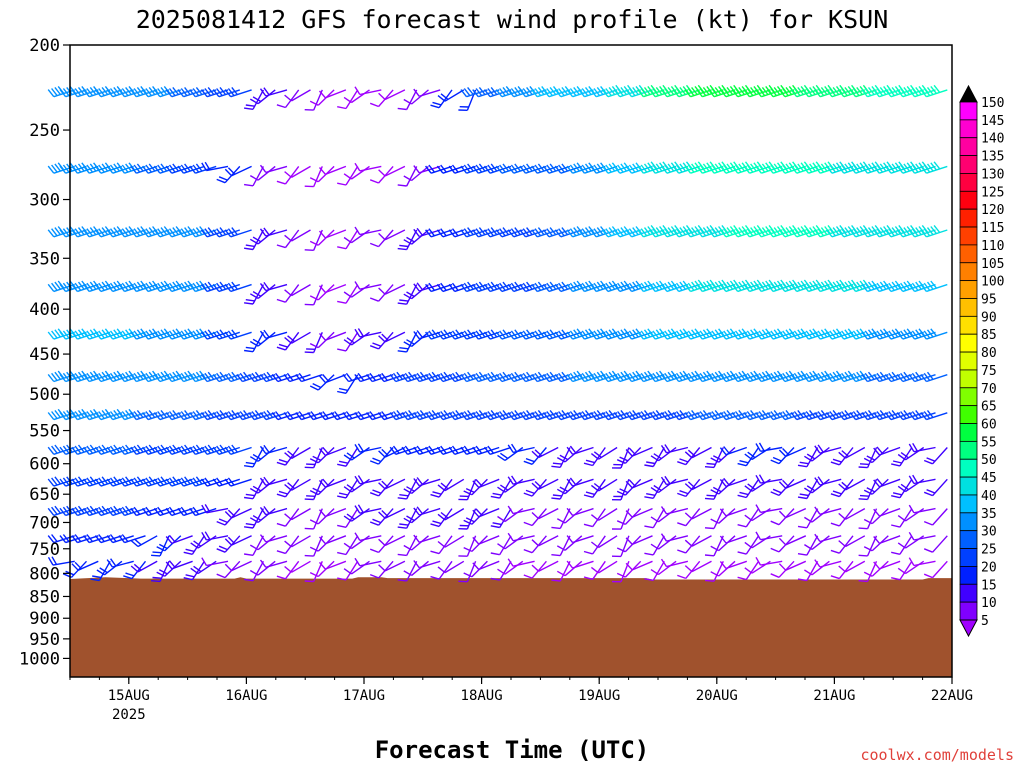 The width and height of the screenshot is (1024, 768). Describe the element at coordinates (989, 371) in the screenshot. I see `colorbar-tick-label: 75` at that location.